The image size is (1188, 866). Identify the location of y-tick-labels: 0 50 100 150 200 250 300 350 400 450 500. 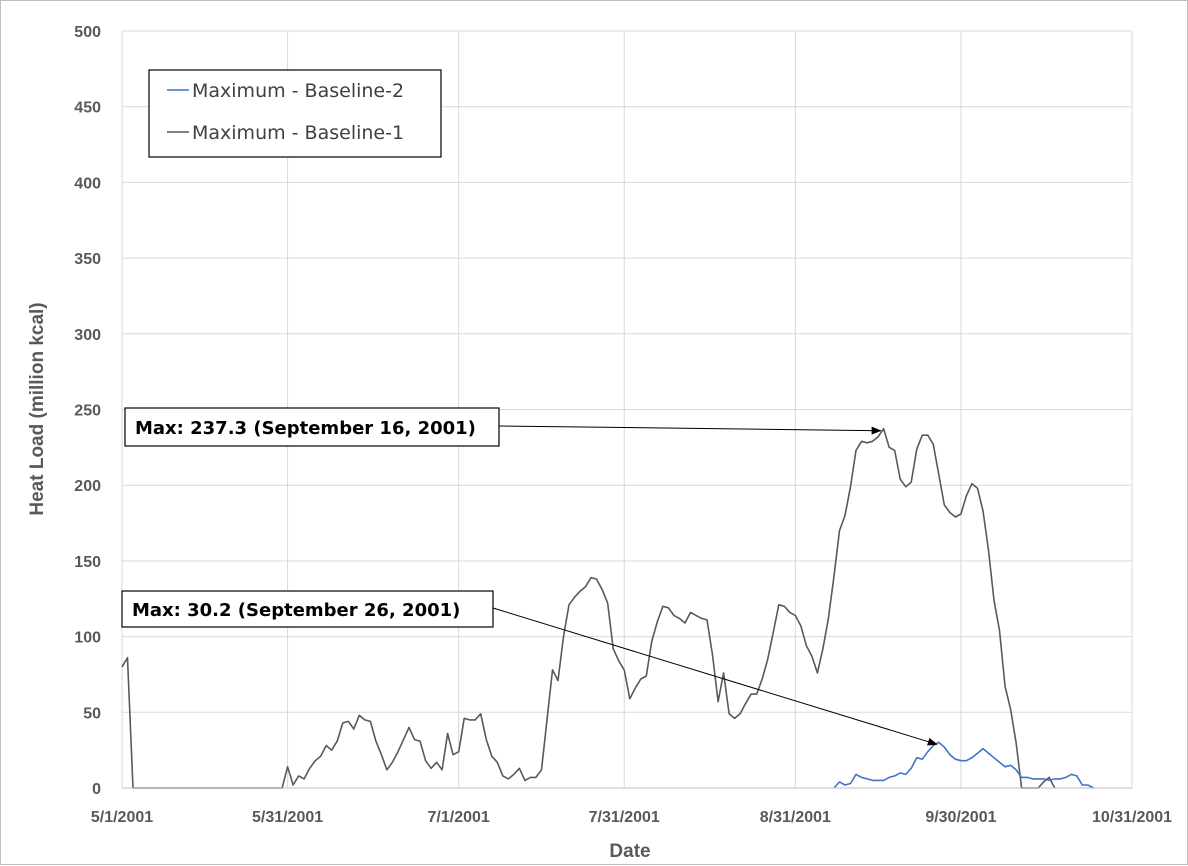
(87, 411).